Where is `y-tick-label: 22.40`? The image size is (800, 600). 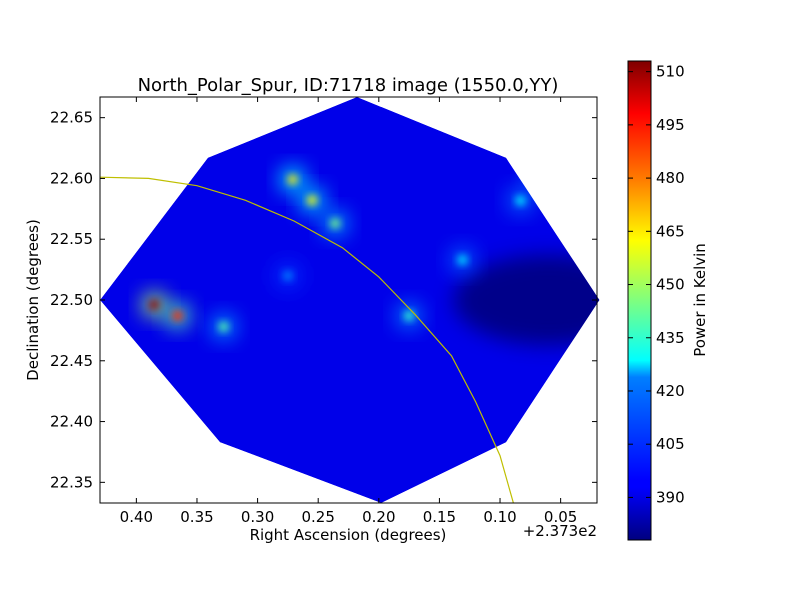 y-tick-label: 22.40 is located at coordinates (71, 422).